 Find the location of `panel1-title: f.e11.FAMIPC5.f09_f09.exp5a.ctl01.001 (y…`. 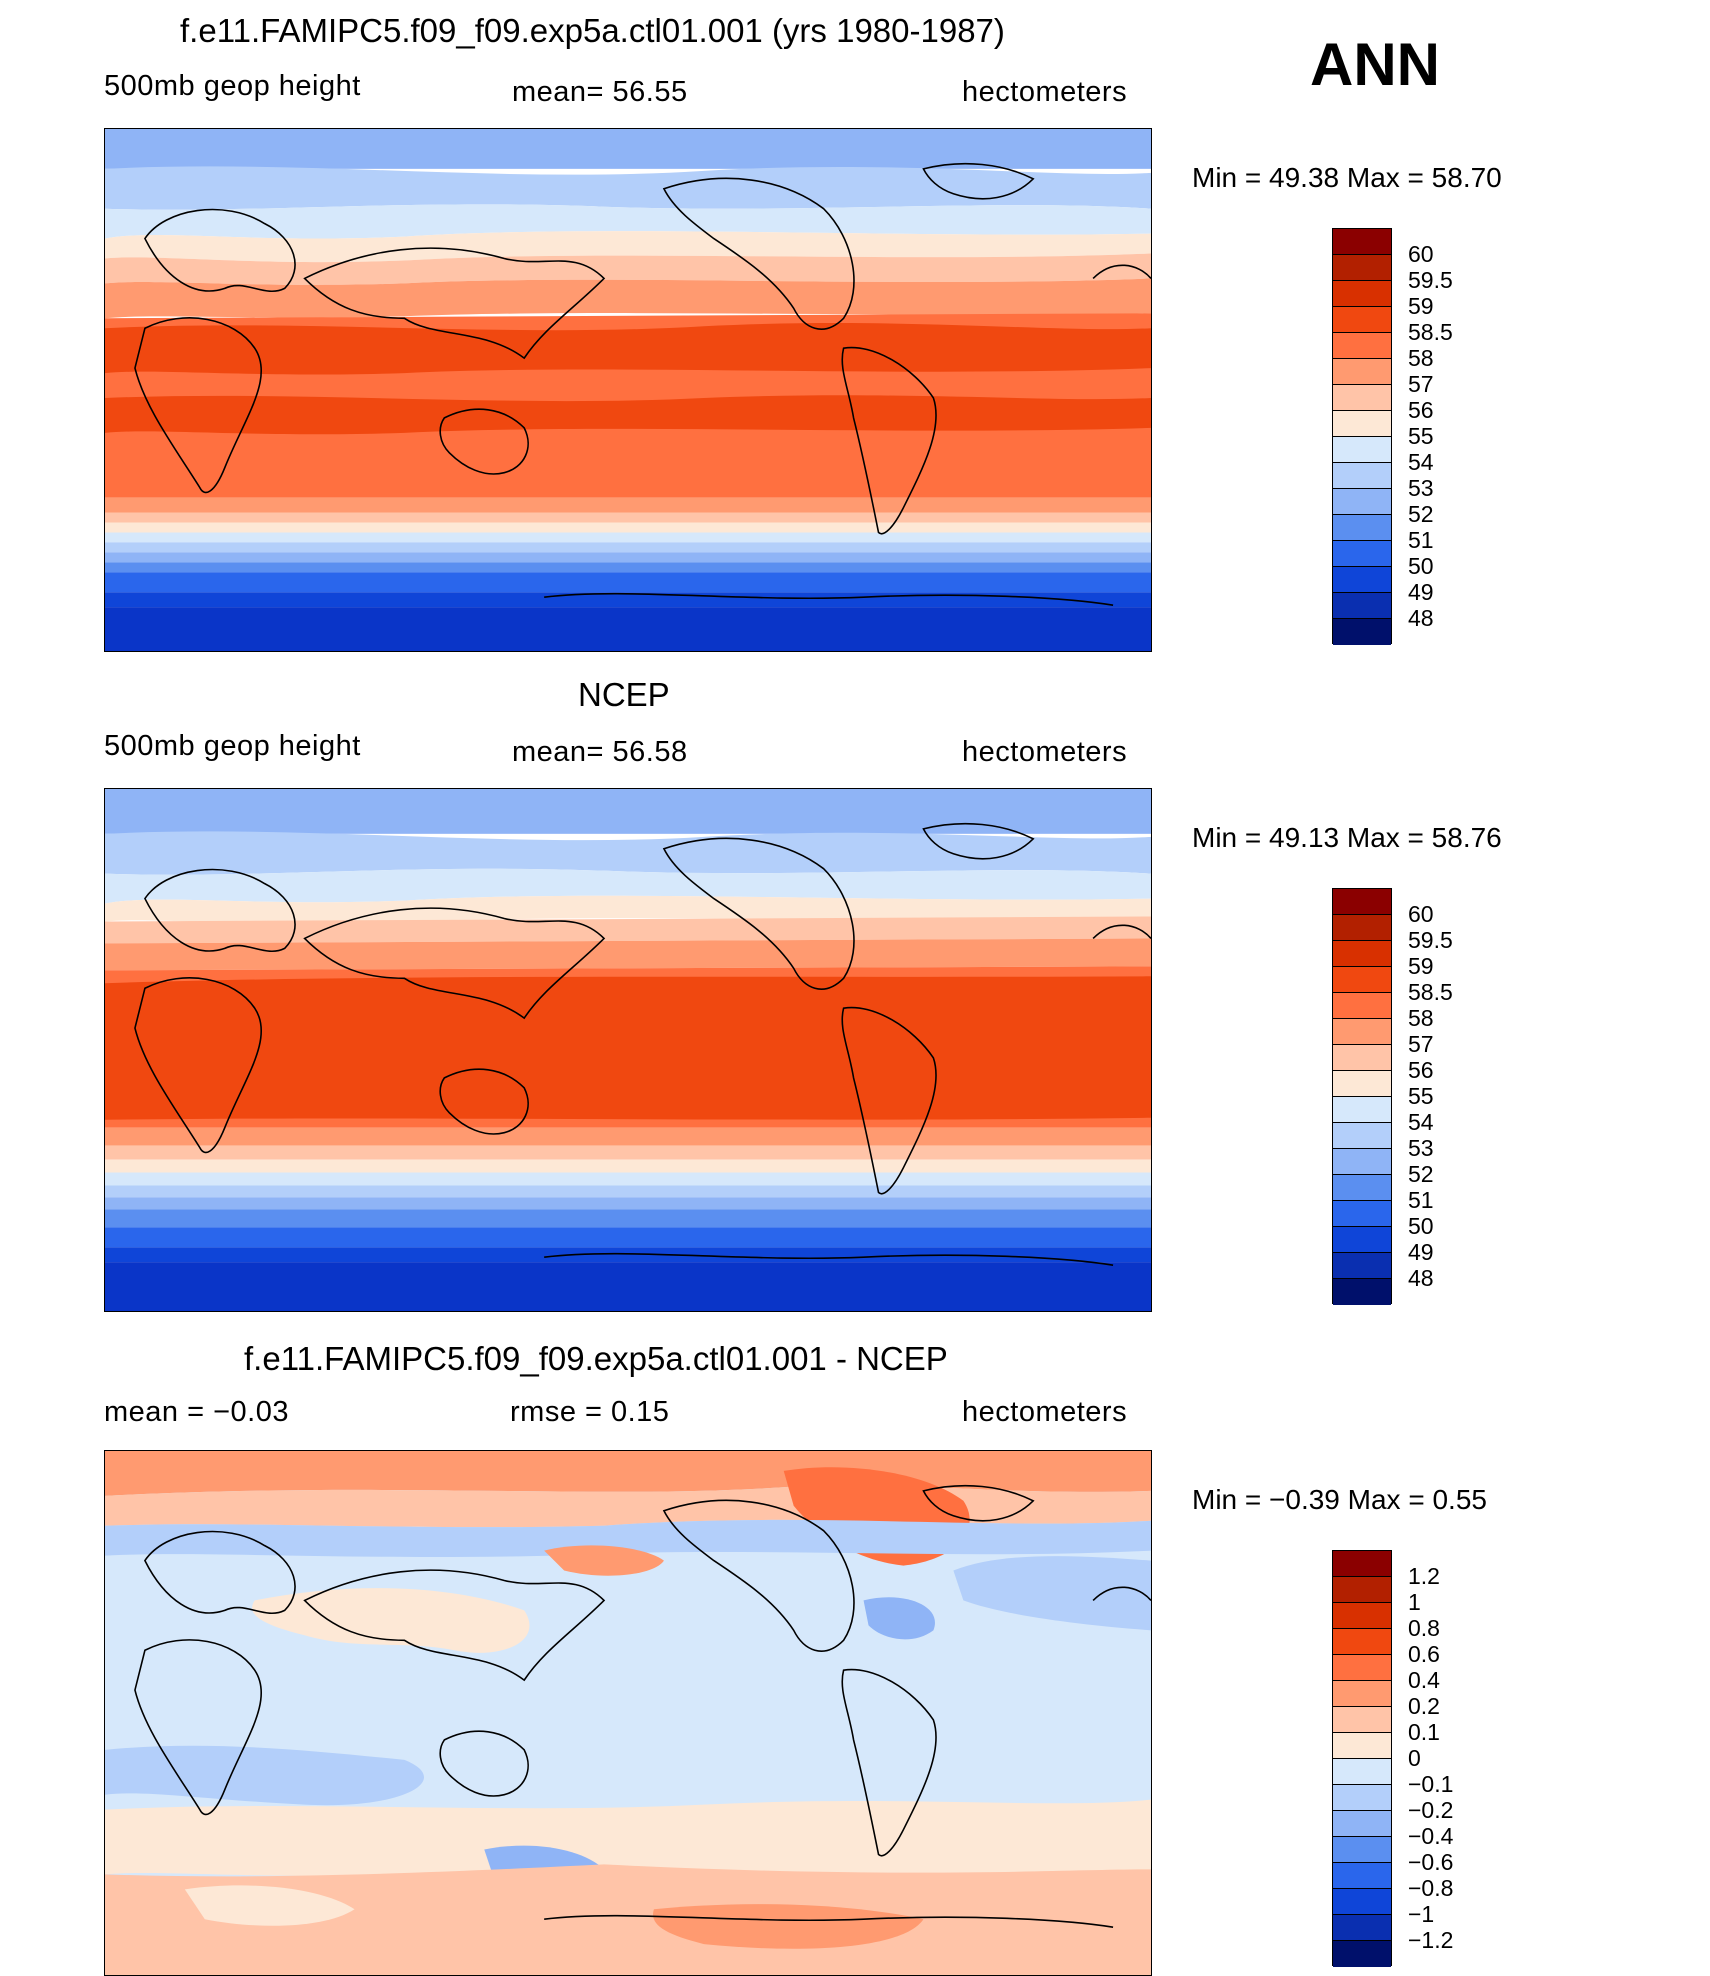

panel1-title: f.e11.FAMIPC5.f09_f09.exp5a.ctl01.001 (y… is located at coordinates (592, 30).